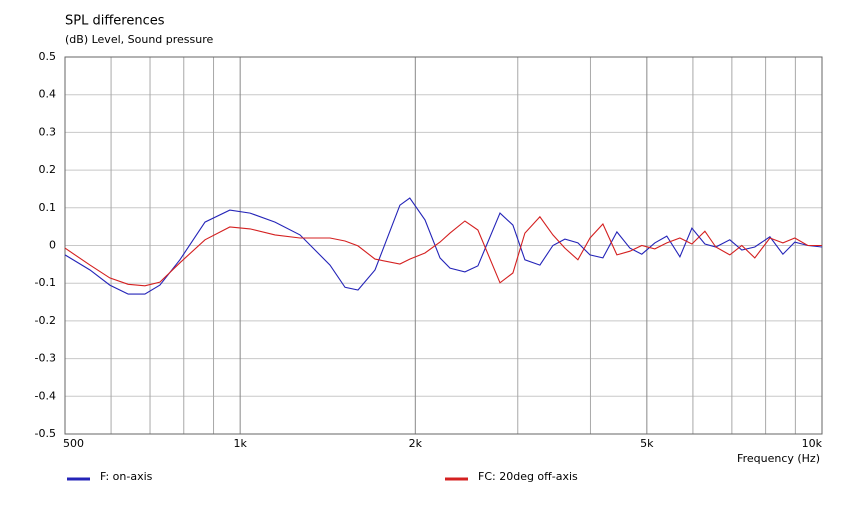  Describe the element at coordinates (115, 21) in the screenshot. I see `chart-title: SPL differences` at that location.